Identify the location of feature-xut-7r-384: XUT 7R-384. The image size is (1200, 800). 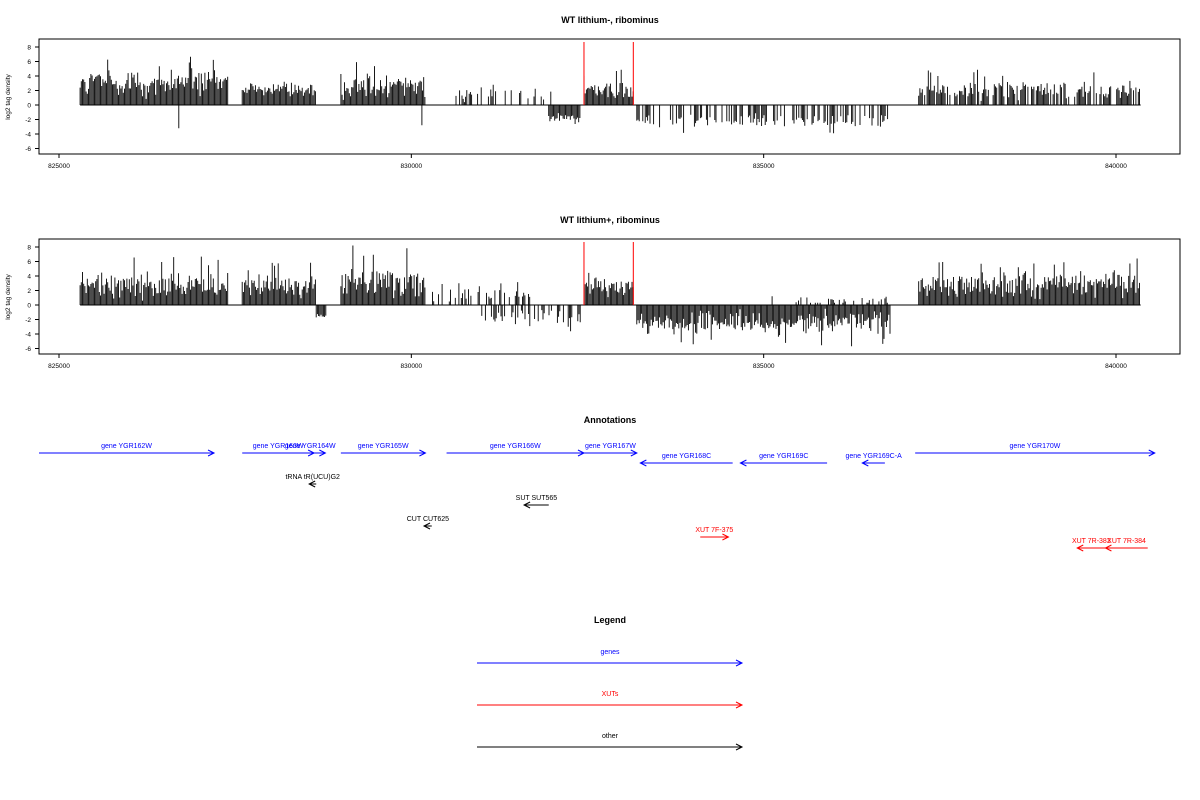
(1126, 545).